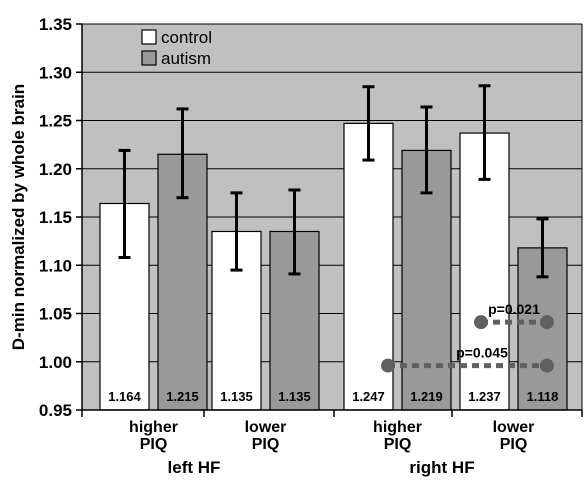 This screenshot has height=480, width=584. Describe the element at coordinates (467, 337) in the screenshot. I see `annotations: p=0.021 p=0.045` at that location.